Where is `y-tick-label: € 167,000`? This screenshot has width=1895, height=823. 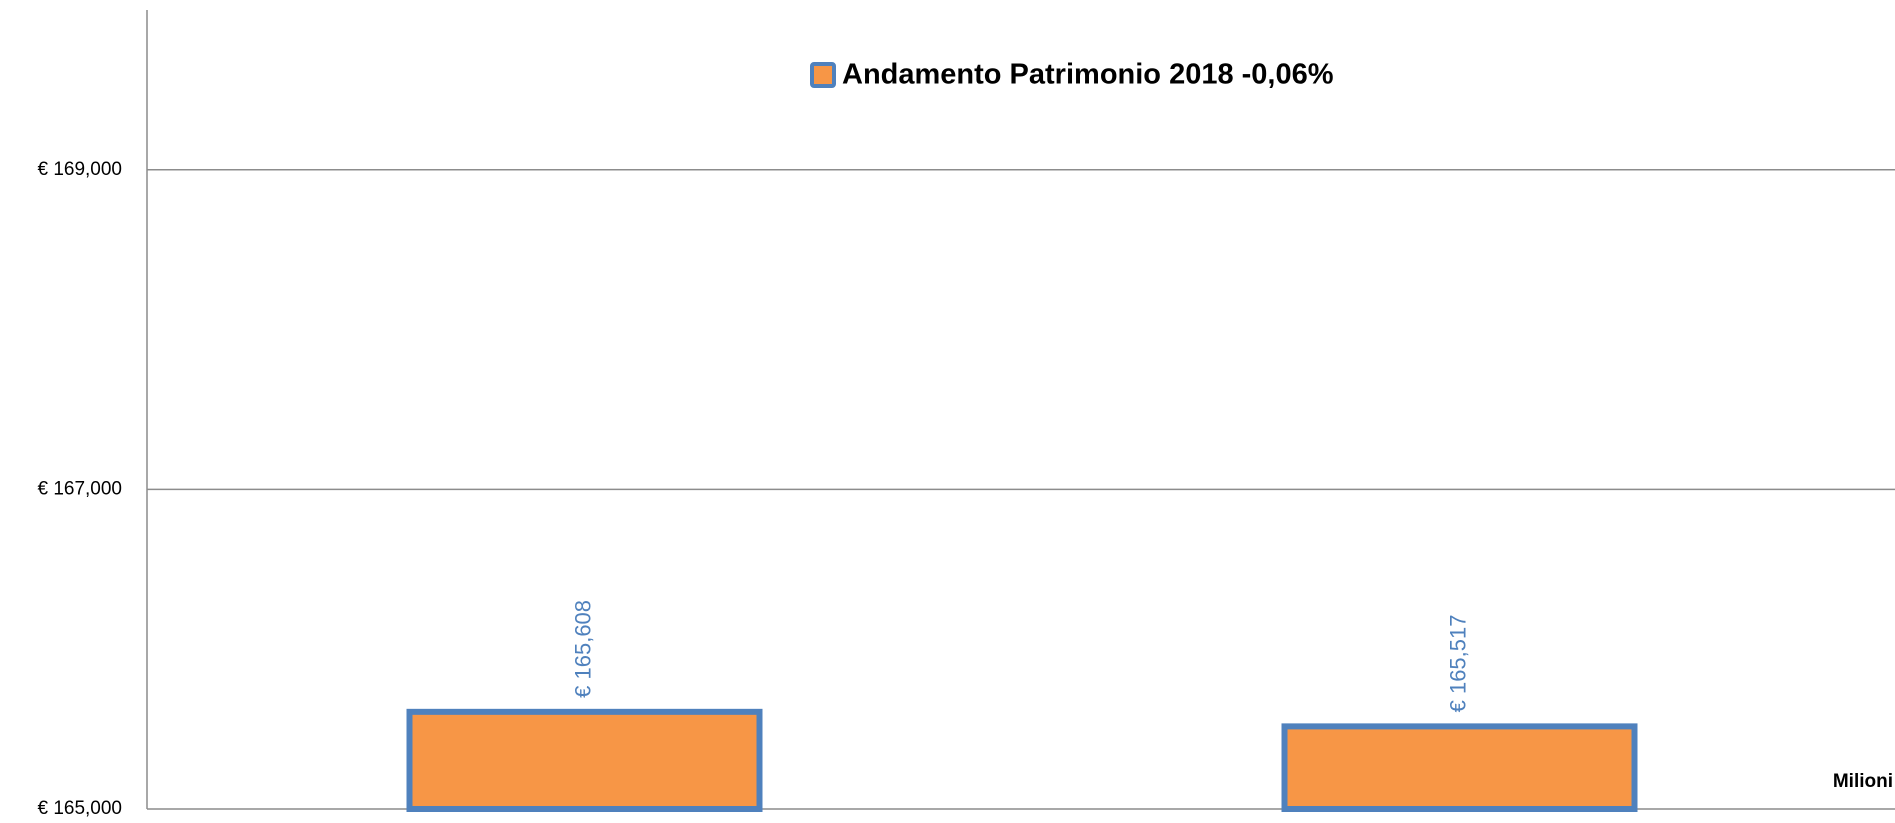
y-tick-label: € 167,000 is located at coordinates (79, 488).